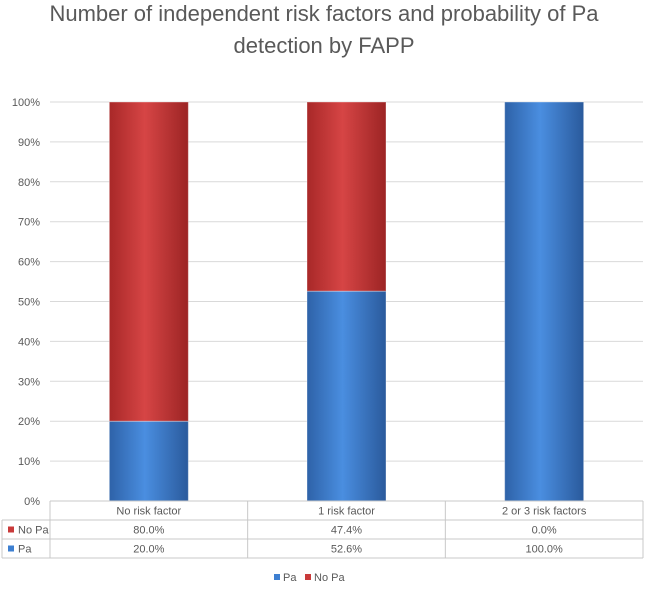 The image size is (649, 597). I want to click on y-tick-label: 50%, so click(29, 303).